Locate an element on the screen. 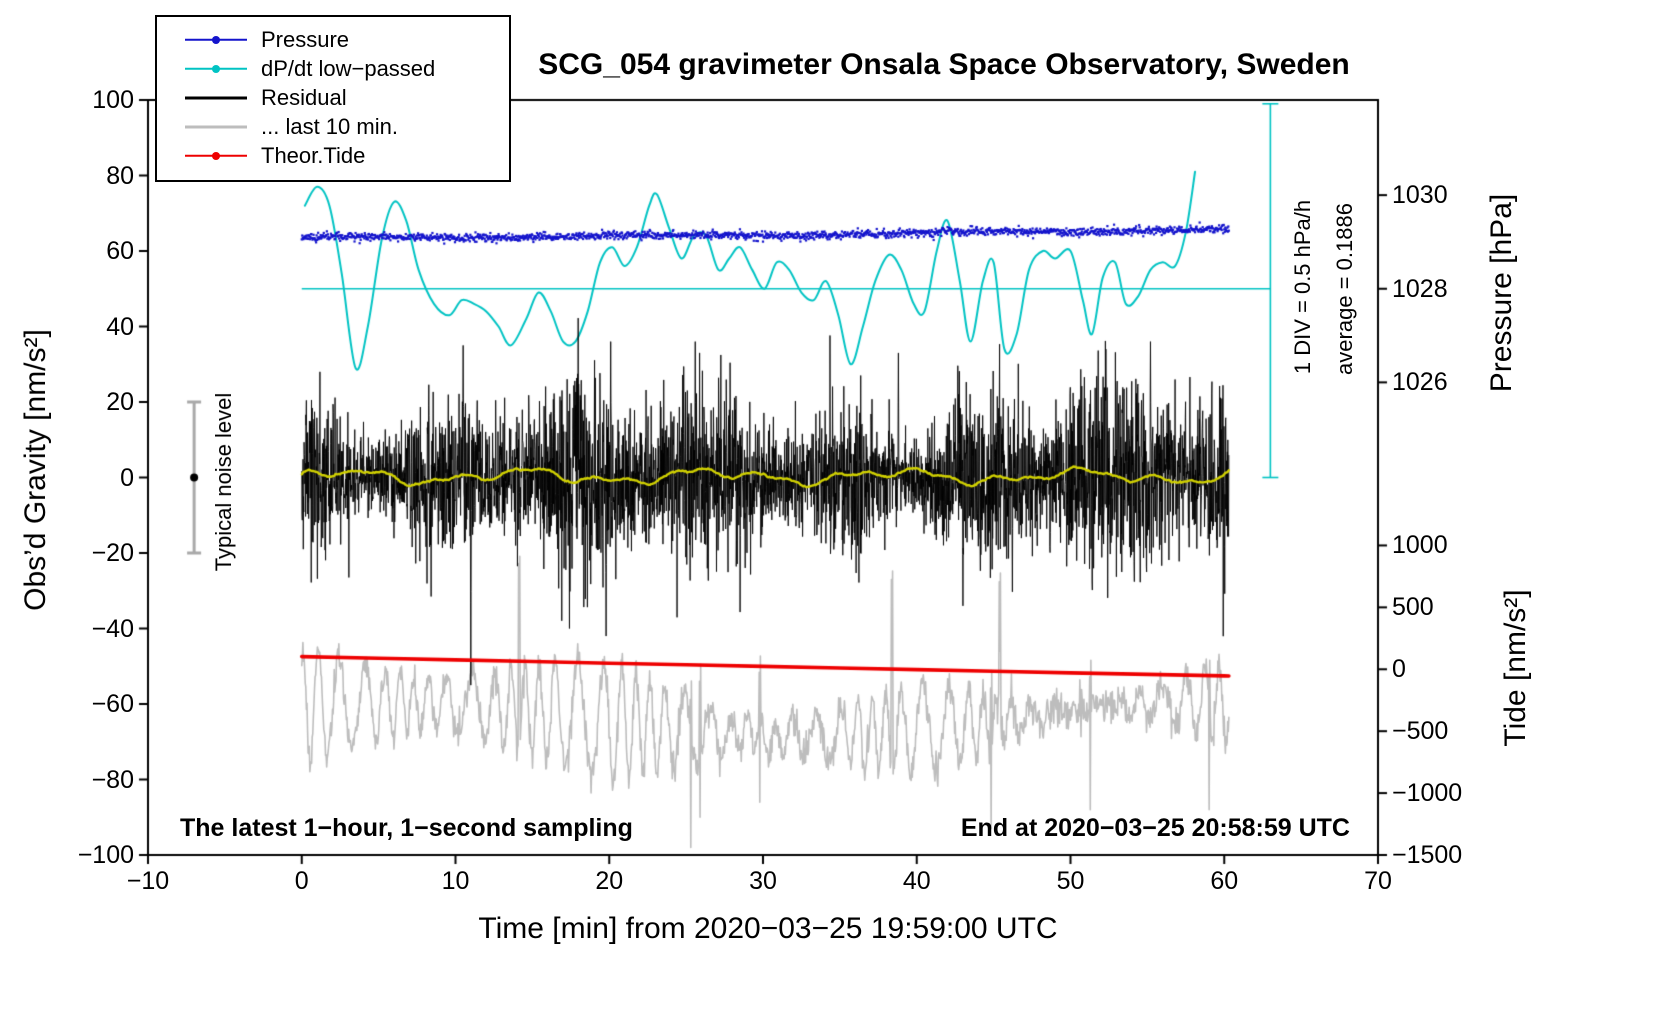  y-tick-label-gravity: 60 is located at coordinates (120, 251).